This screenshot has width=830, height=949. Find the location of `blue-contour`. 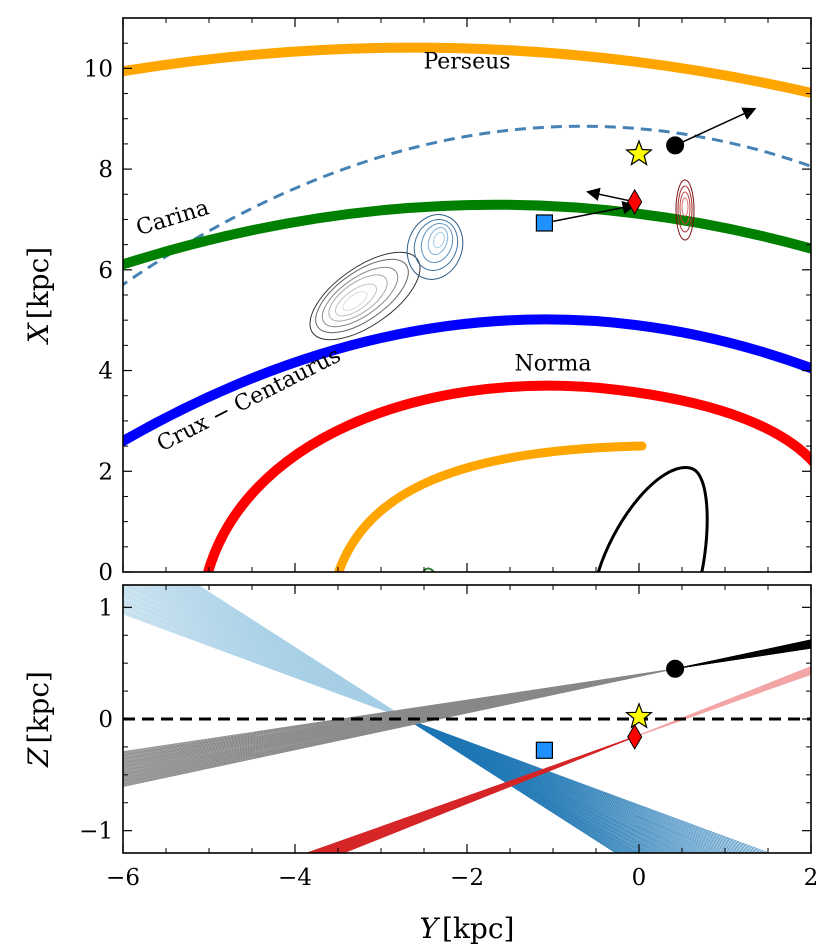

blue-contour is located at coordinates (435, 247).